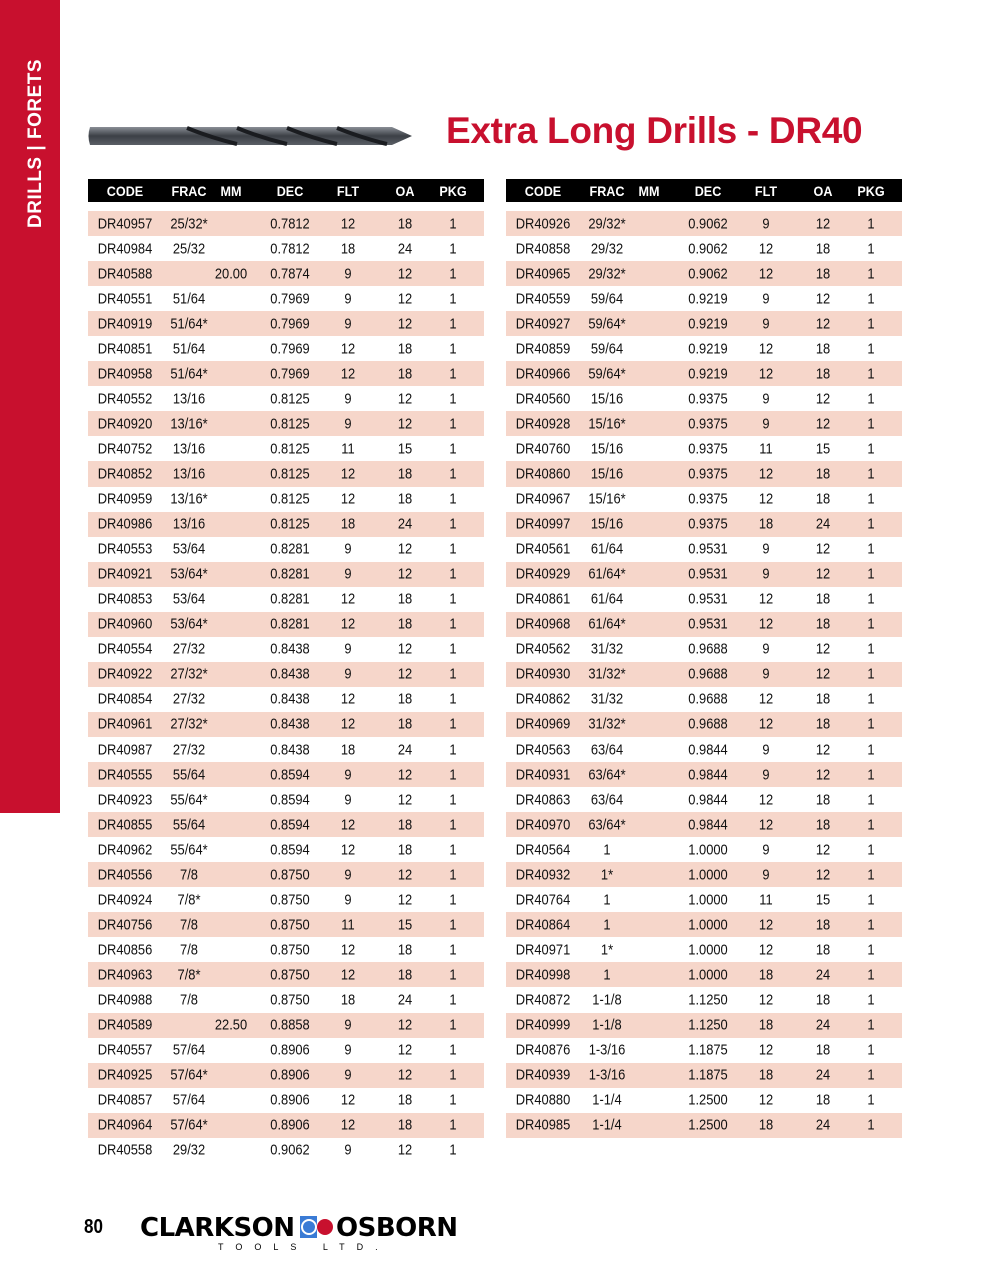  What do you see at coordinates (543, 649) in the screenshot?
I see `cell-code: DR40562` at bounding box center [543, 649].